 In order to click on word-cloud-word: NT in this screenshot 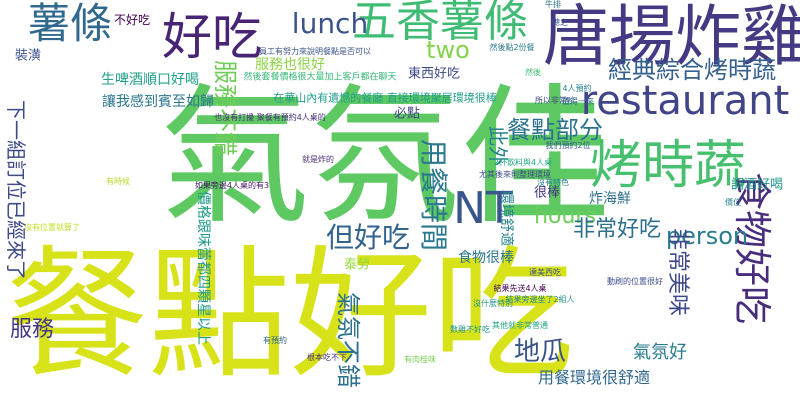, I will do `click(483, 208)`.